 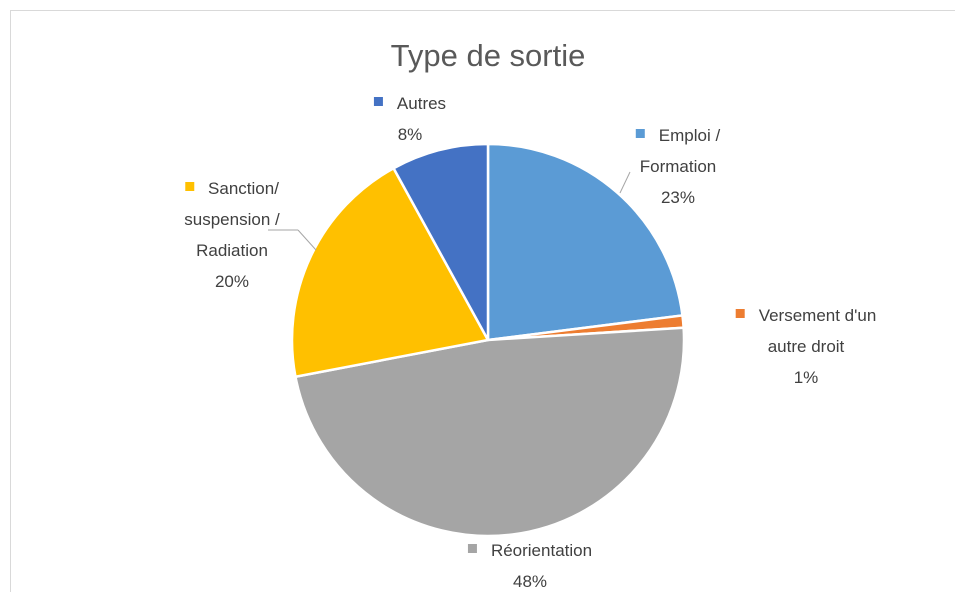 What do you see at coordinates (421, 103) in the screenshot?
I see `label-name: Autres` at bounding box center [421, 103].